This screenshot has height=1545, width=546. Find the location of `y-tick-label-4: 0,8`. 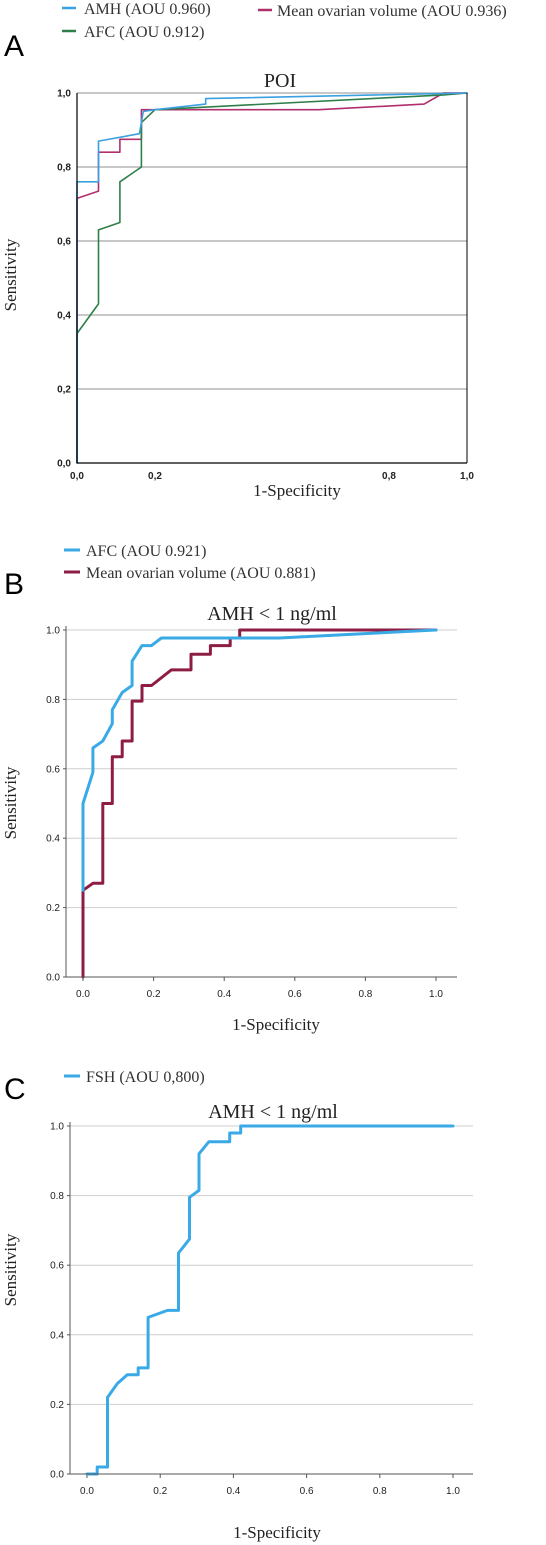

y-tick-label-4: 0,8 is located at coordinates (64, 168).